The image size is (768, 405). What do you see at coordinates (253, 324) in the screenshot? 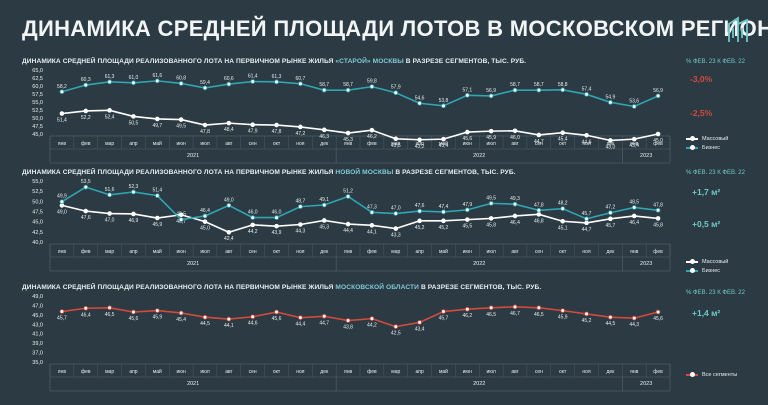
I see `data-label: 44,6` at bounding box center [253, 324].